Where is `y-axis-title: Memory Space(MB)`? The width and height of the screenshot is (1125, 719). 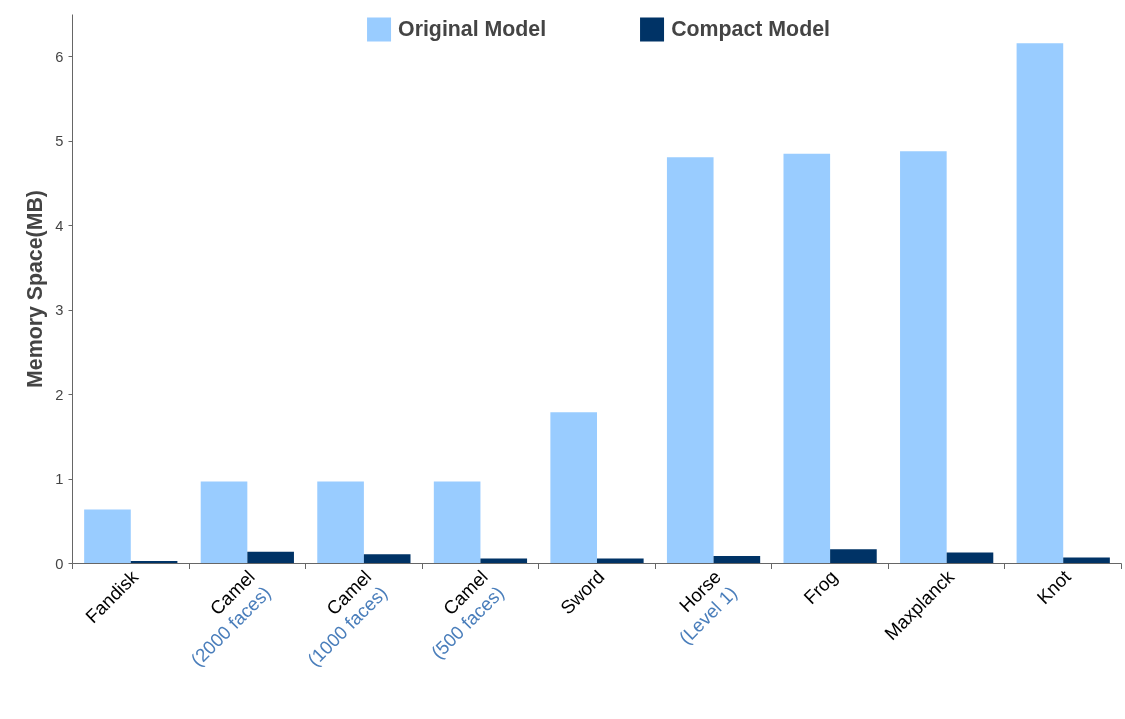 y-axis-title: Memory Space(MB) is located at coordinates (35, 289).